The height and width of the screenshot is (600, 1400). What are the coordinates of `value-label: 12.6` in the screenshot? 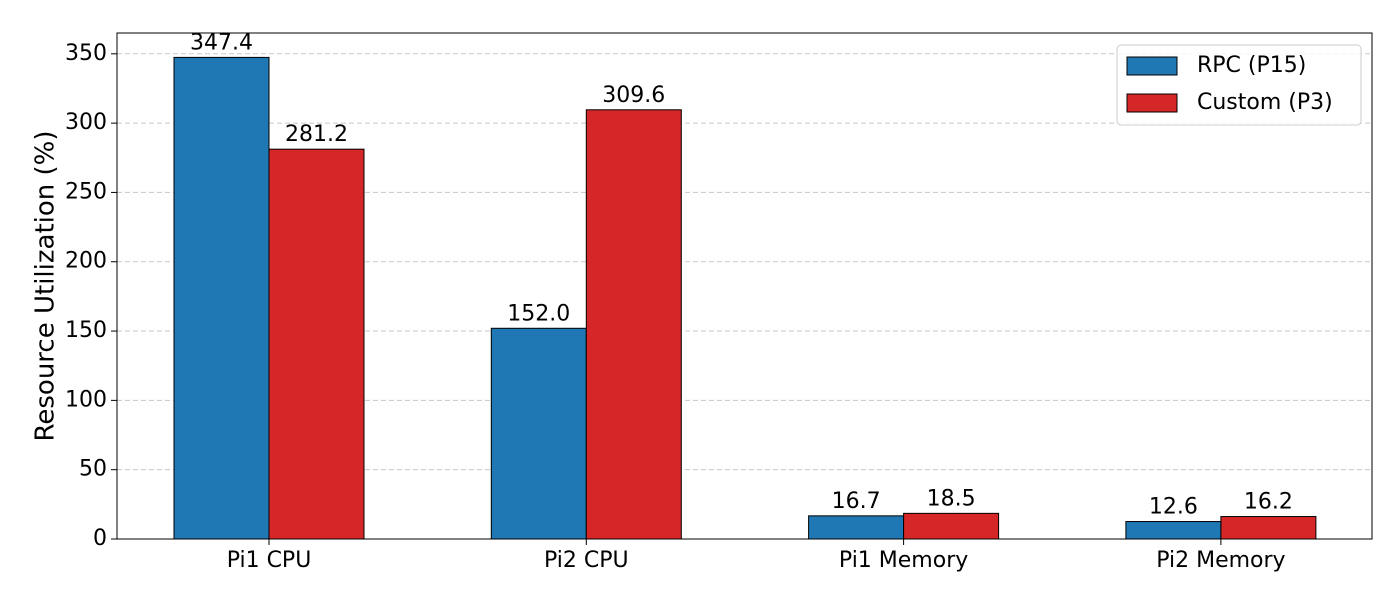 It's located at (1173, 507).